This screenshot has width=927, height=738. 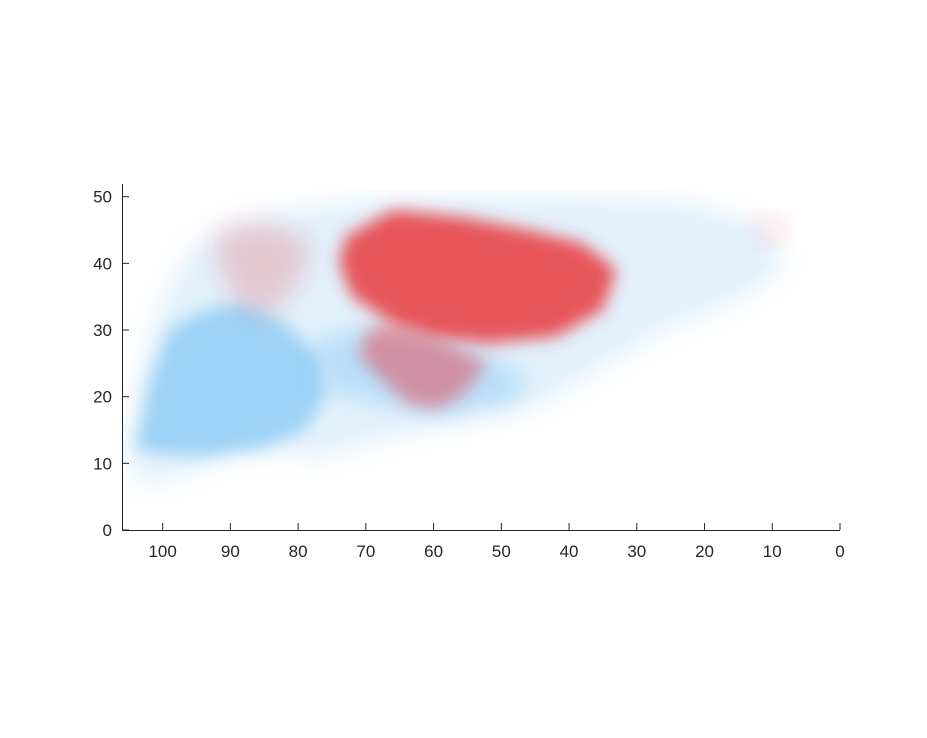 What do you see at coordinates (102, 263) in the screenshot?
I see `y-tick-label: 40` at bounding box center [102, 263].